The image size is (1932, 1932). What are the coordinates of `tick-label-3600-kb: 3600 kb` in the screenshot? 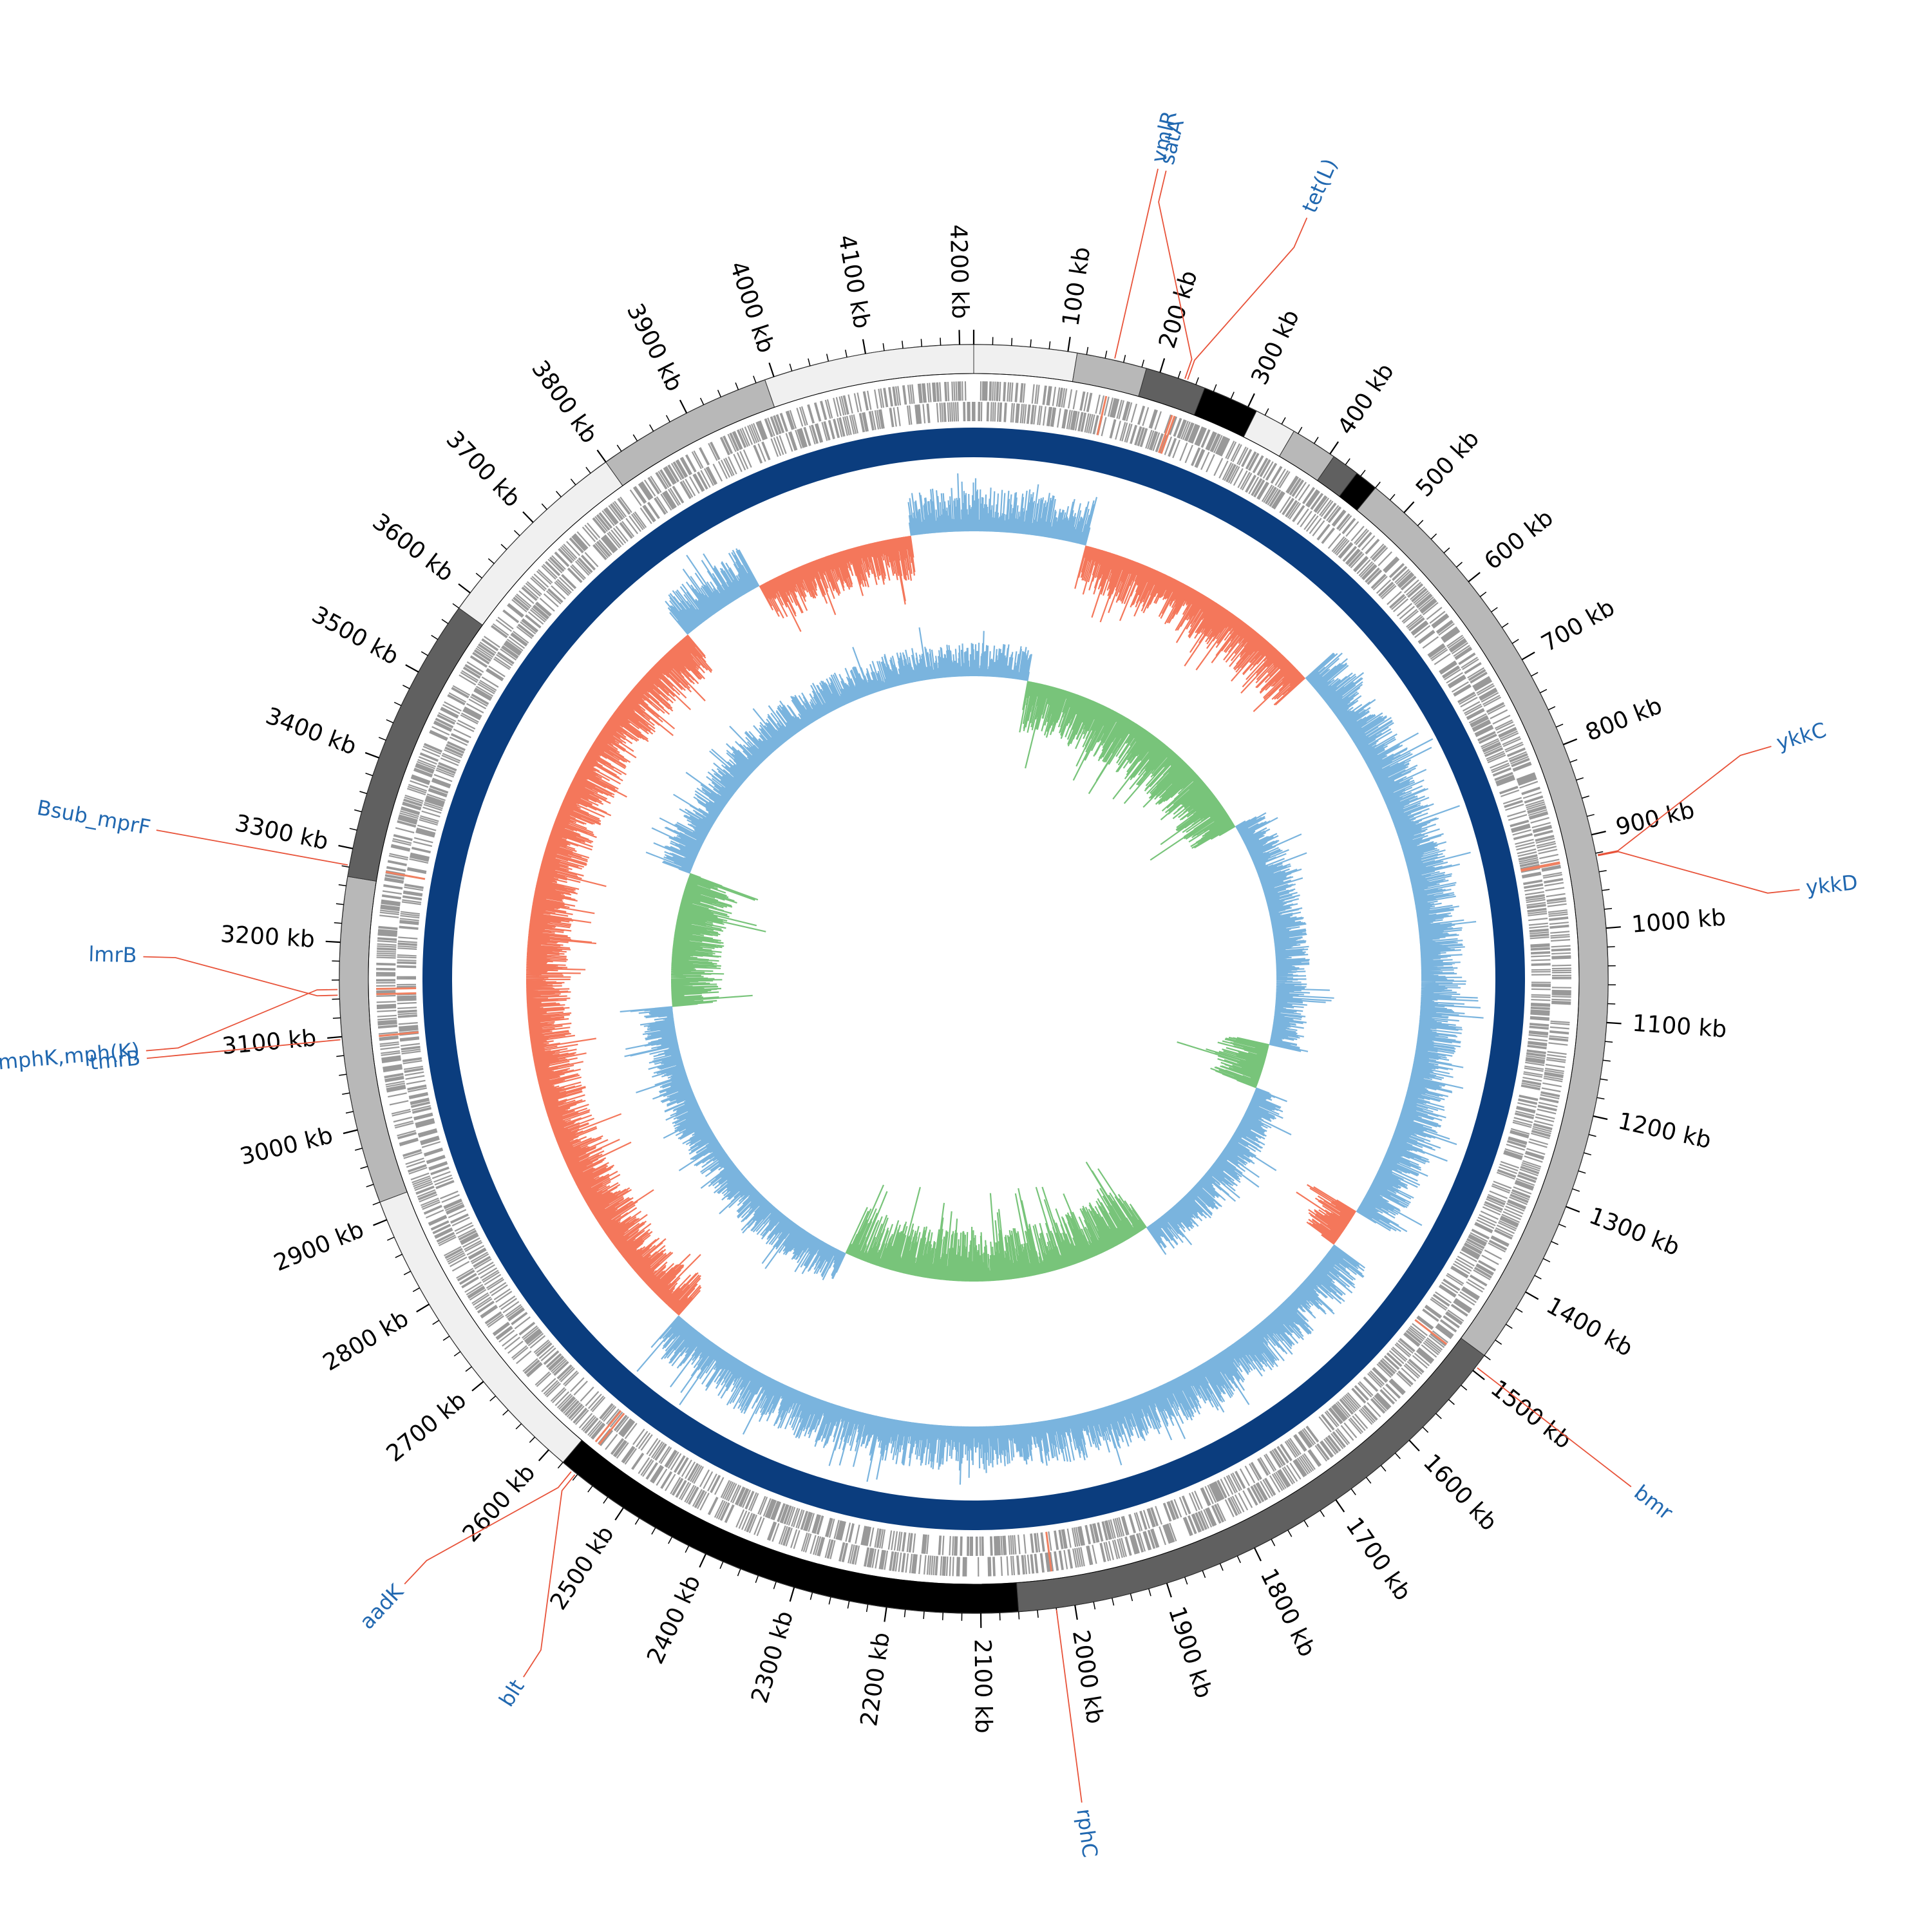 It's located at (413, 548).